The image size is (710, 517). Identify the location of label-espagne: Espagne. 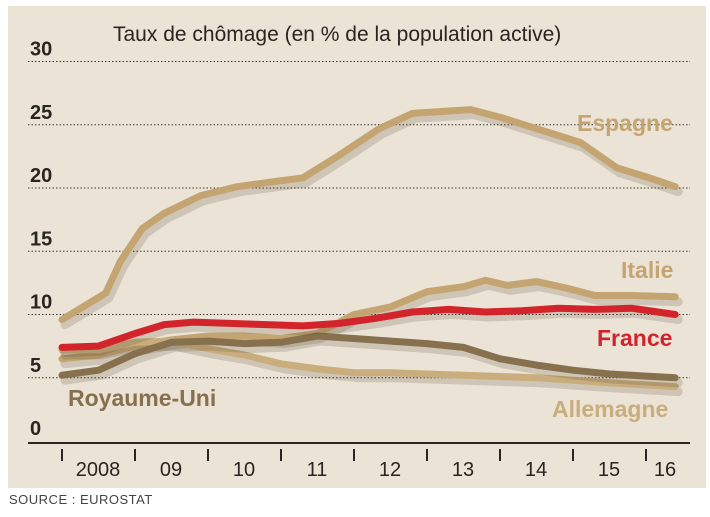
(625, 123).